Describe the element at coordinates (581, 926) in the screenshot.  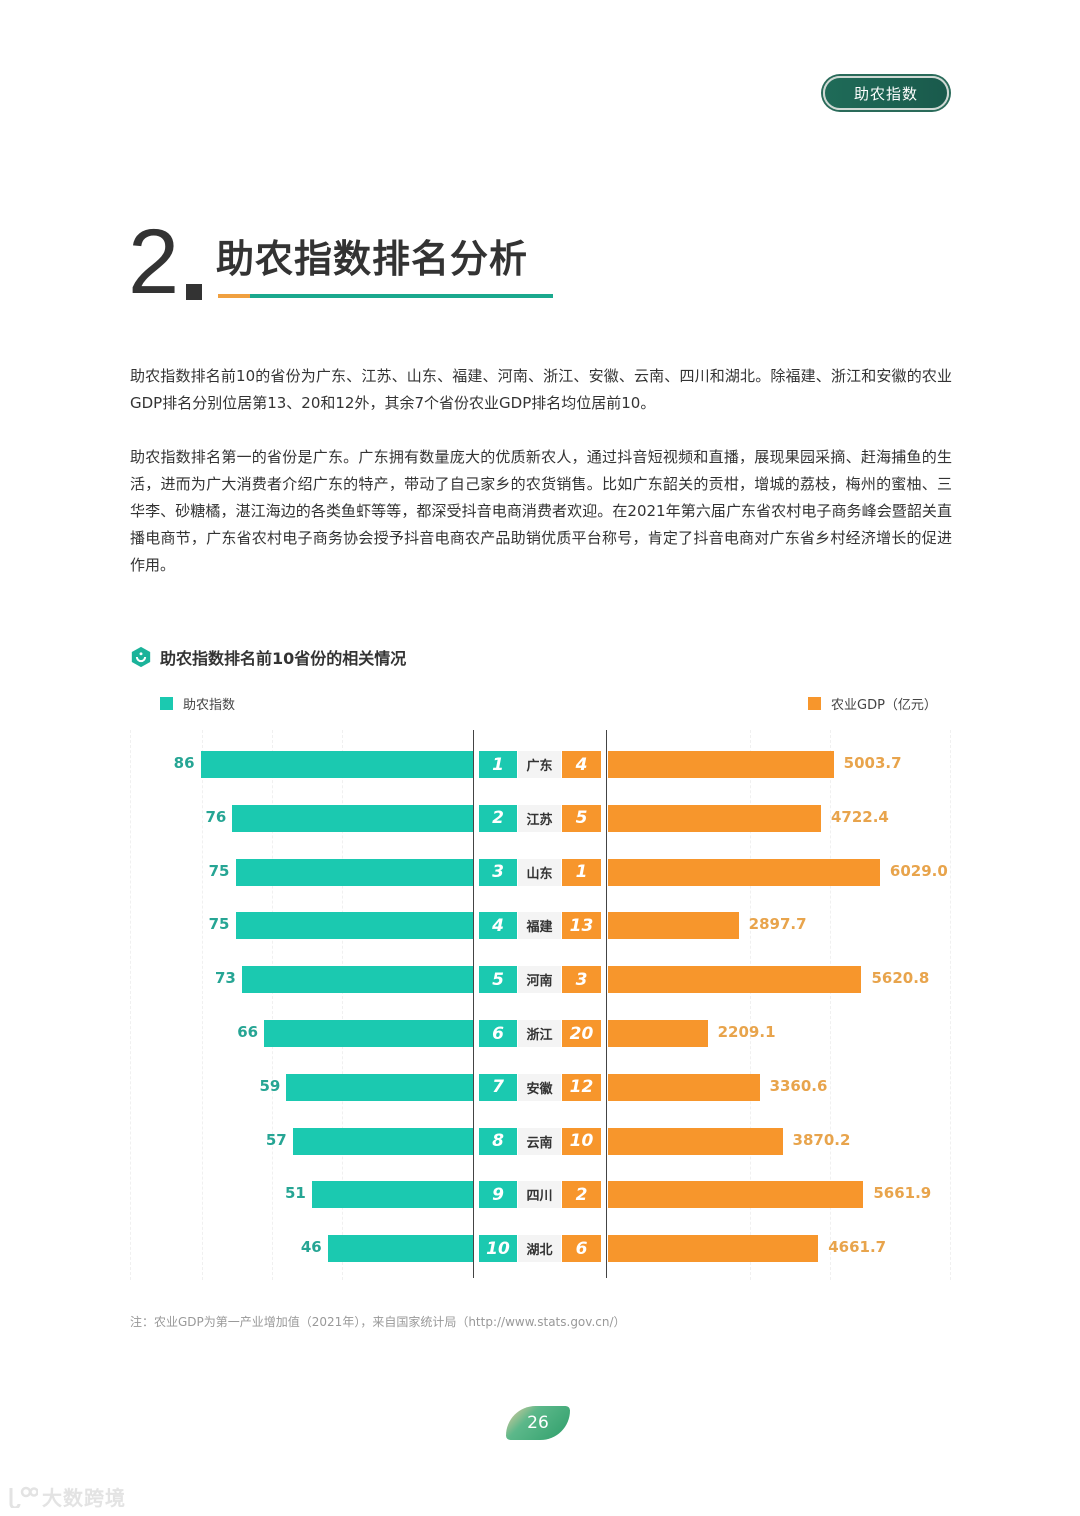
I see `gdp-rank-badge: 13` at that location.